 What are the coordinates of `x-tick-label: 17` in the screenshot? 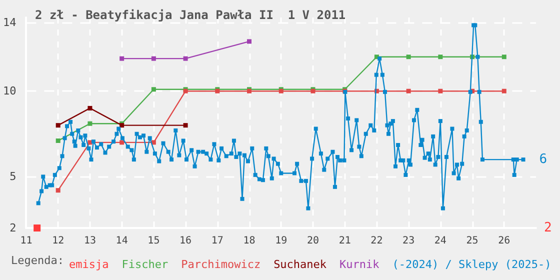 It's located at (217, 241).